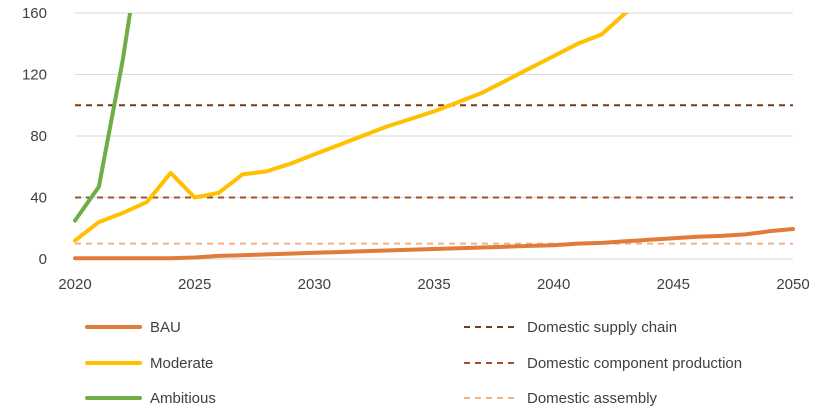 Image resolution: width=815 pixels, height=408 pixels. I want to click on x-tick-label: 2050, so click(792, 284).